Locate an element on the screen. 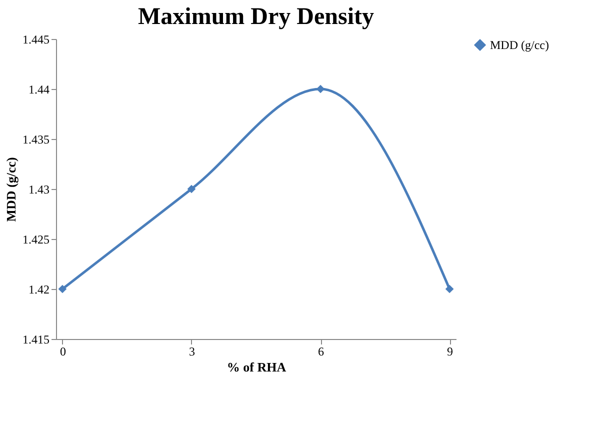 This screenshot has height=443, width=592. x-axis-title: % of RHA is located at coordinates (256, 367).